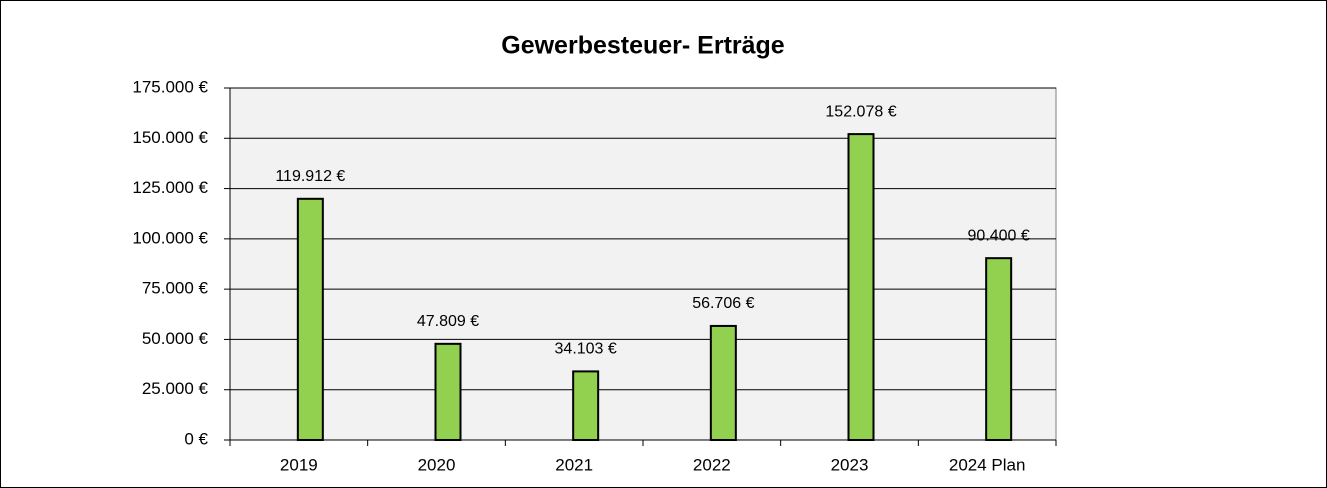 The height and width of the screenshot is (488, 1327). What do you see at coordinates (170, 187) in the screenshot?
I see `y-tick-label: 125.000 €` at bounding box center [170, 187].